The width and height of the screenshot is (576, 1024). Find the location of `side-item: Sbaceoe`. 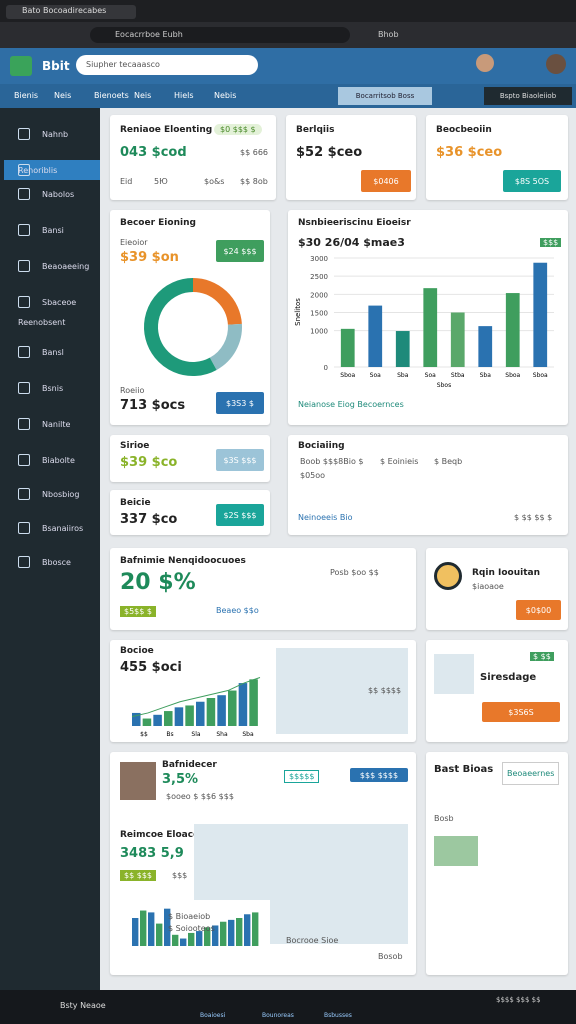

side-item: Sbaceoe is located at coordinates (59, 302).